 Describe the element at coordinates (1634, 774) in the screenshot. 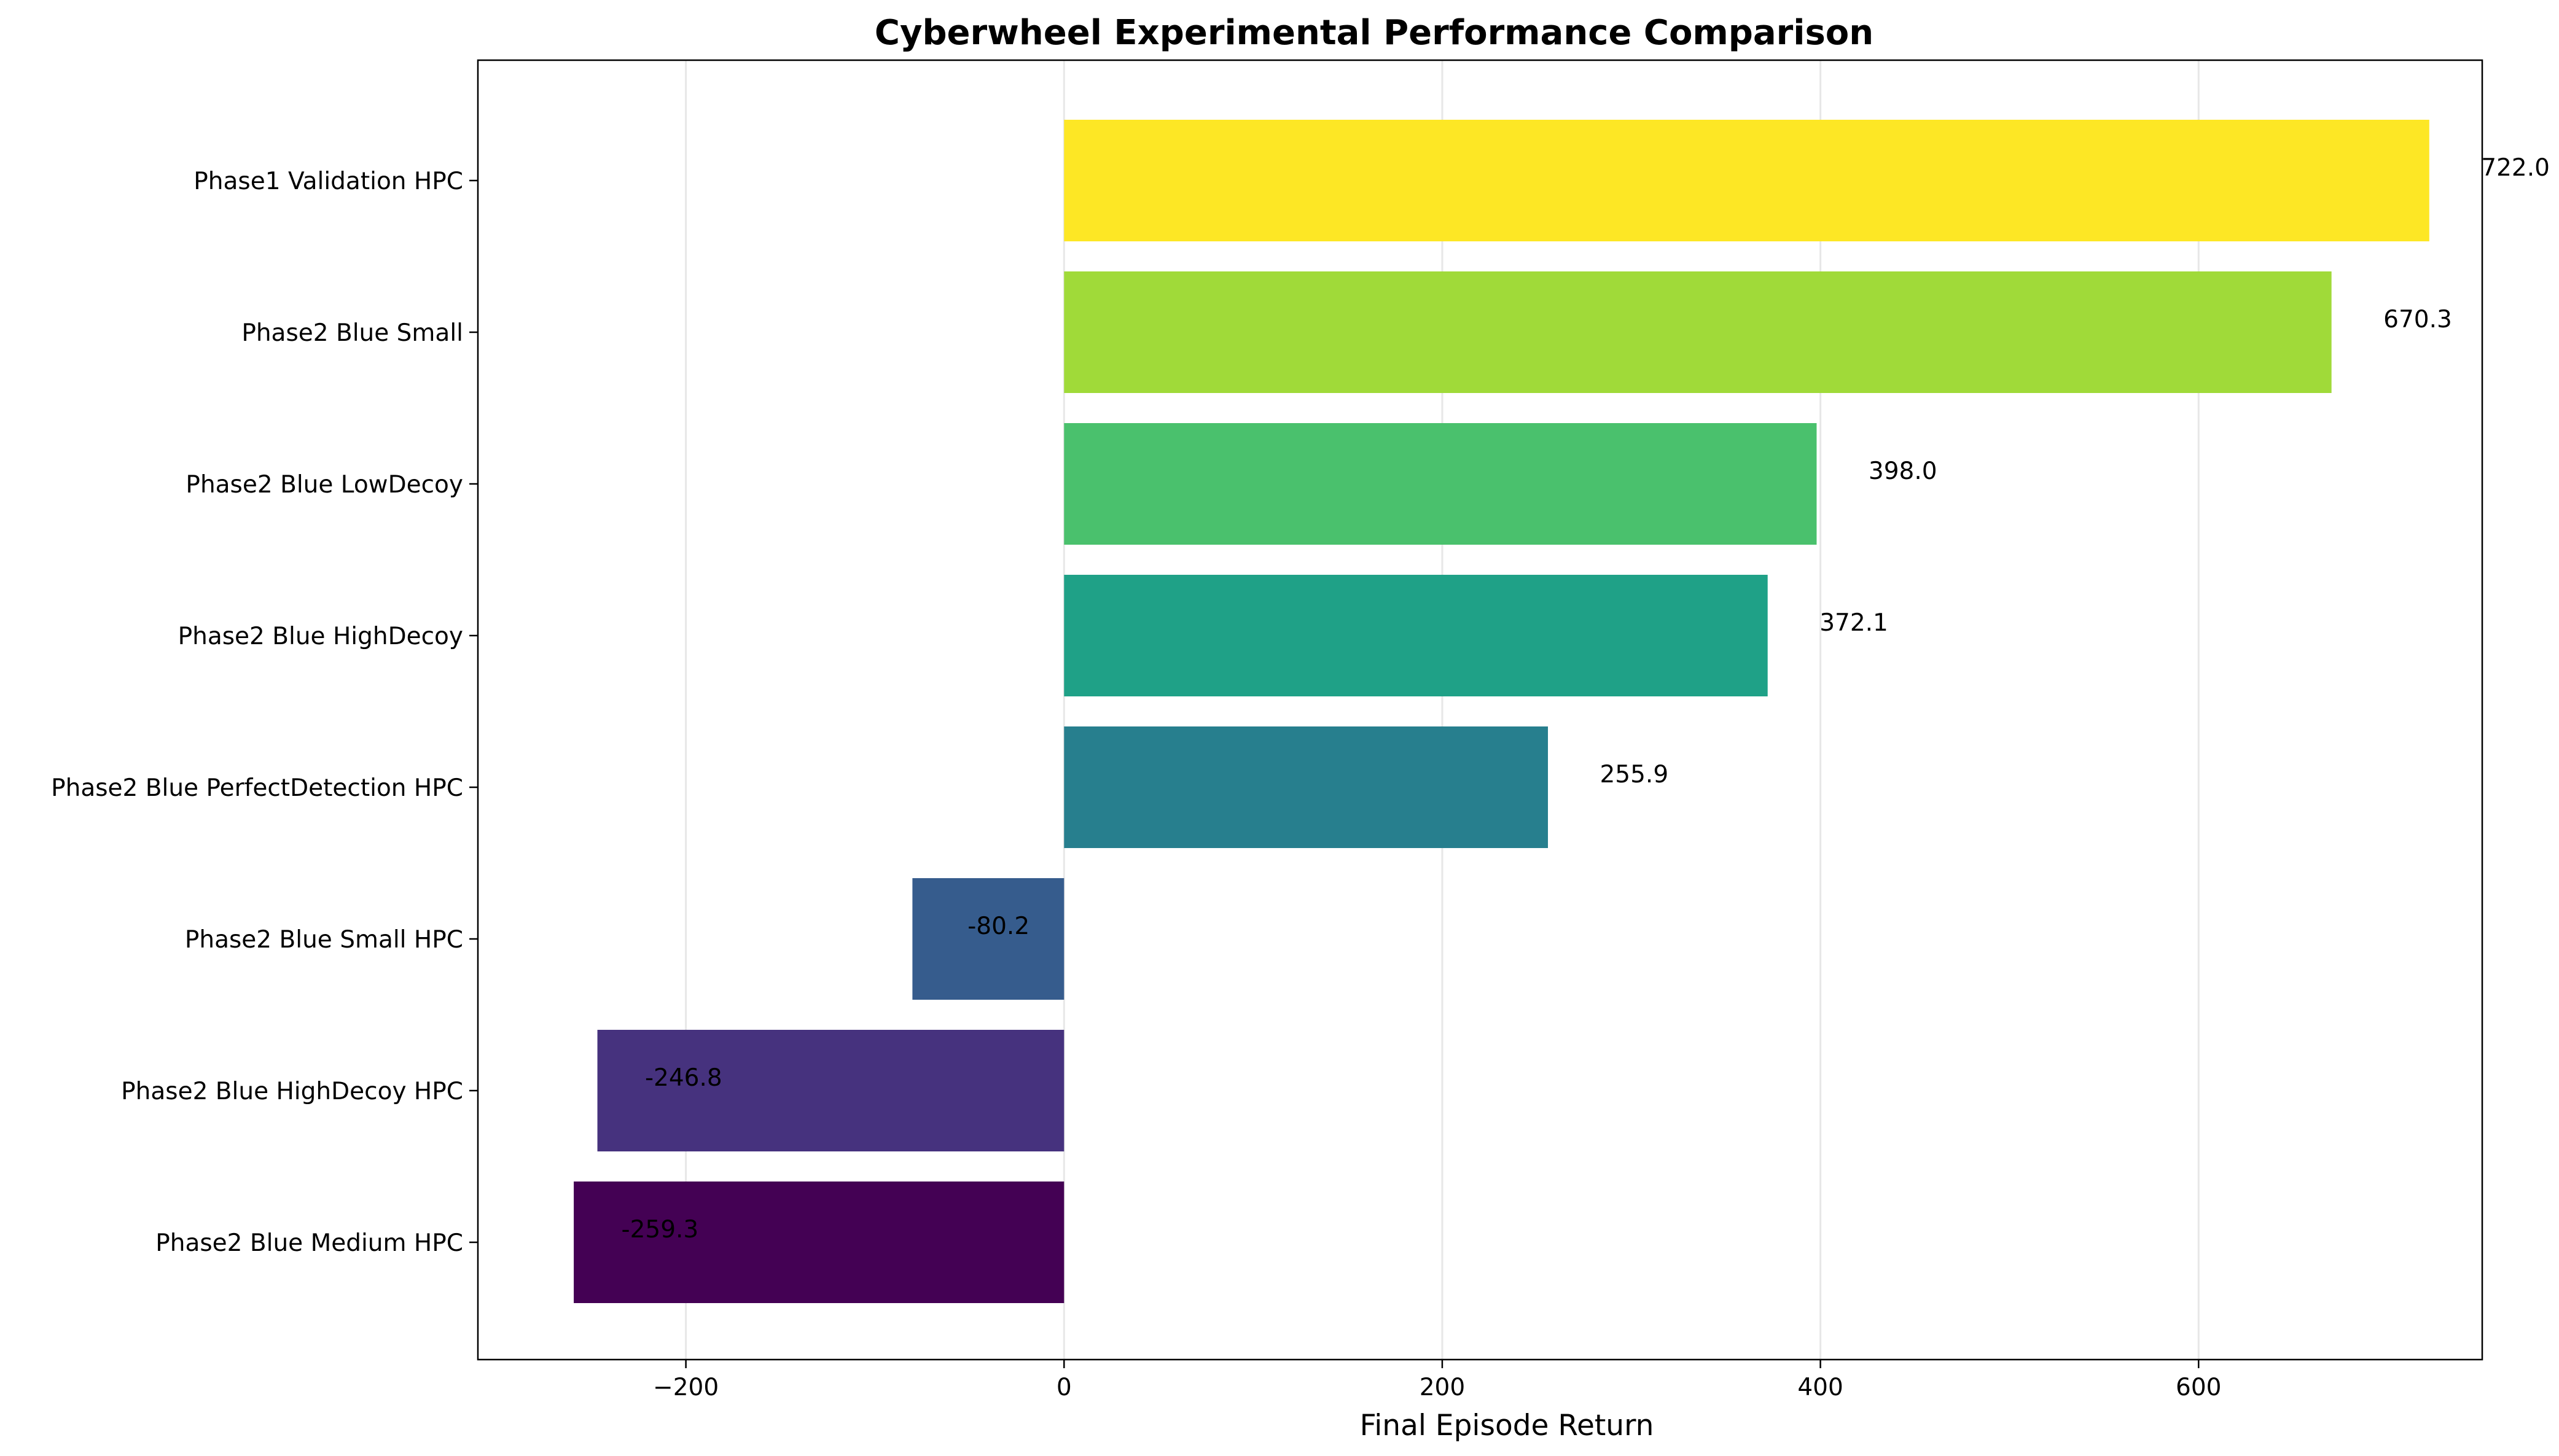

I see `data-label: 255.9` at that location.